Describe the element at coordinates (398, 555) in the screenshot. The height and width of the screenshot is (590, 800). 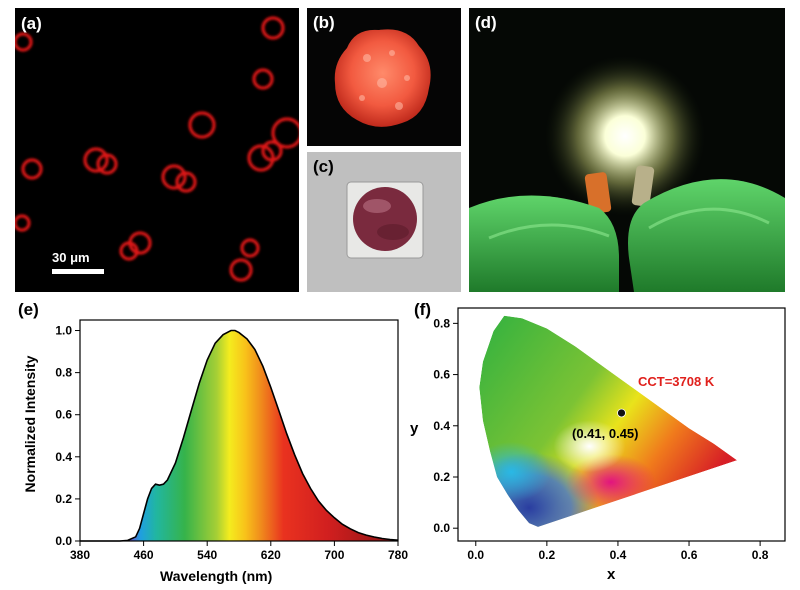
I see `spectrum-x-tick-label: 780` at that location.